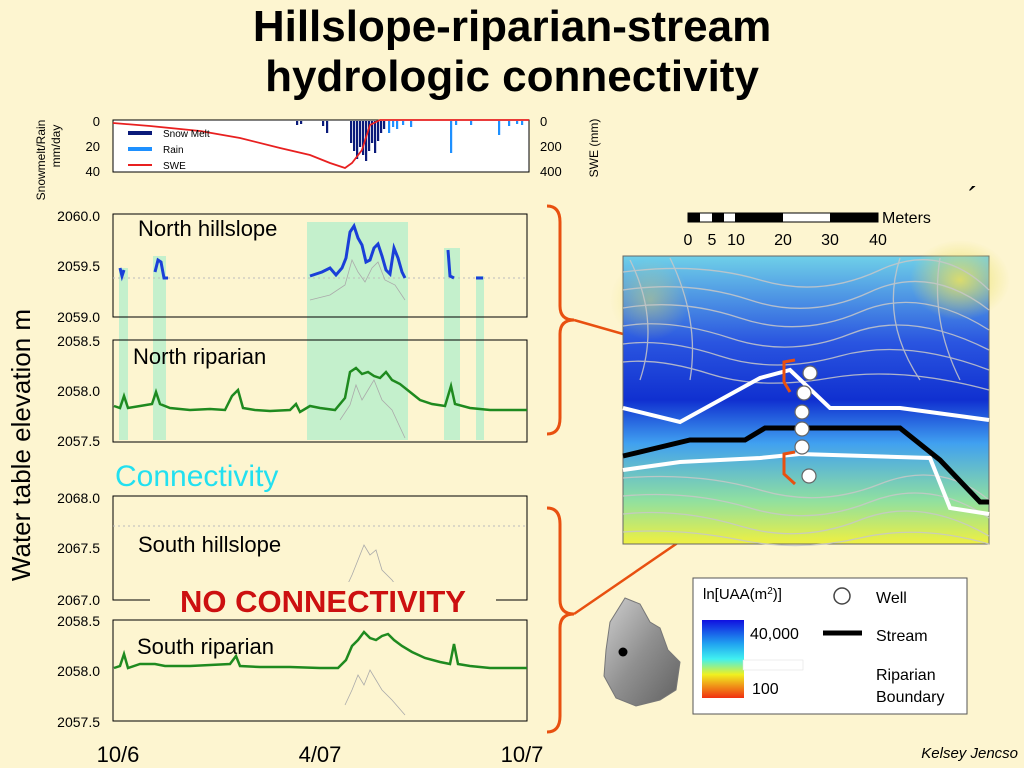 The image size is (1024, 768). What do you see at coordinates (789, 468) in the screenshot?
I see `map-south-bracket` at bounding box center [789, 468].